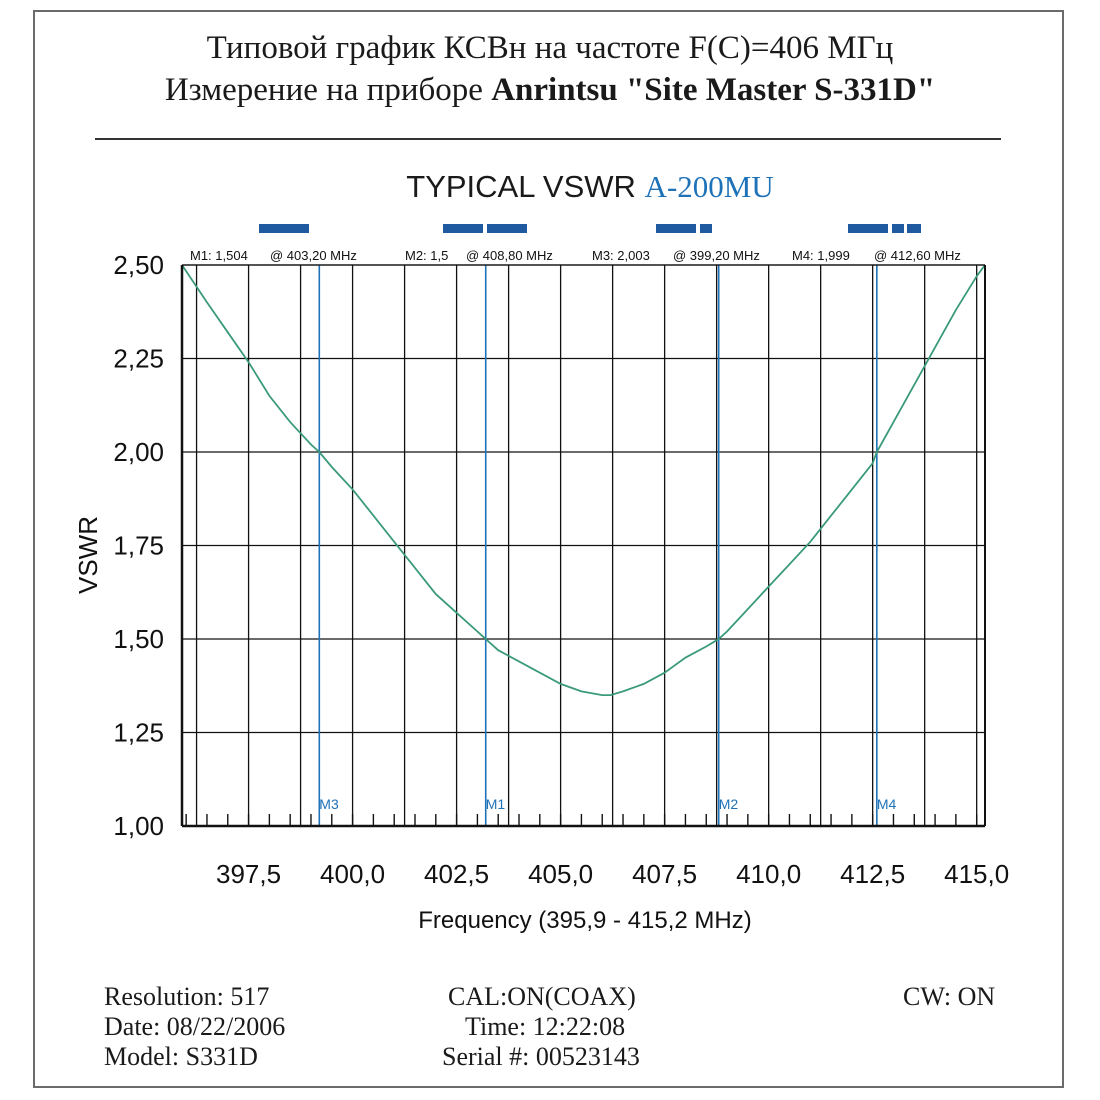 Image resolution: width=1100 pixels, height=1100 pixels. I want to click on x-tick-label: 400,0, so click(352, 874).